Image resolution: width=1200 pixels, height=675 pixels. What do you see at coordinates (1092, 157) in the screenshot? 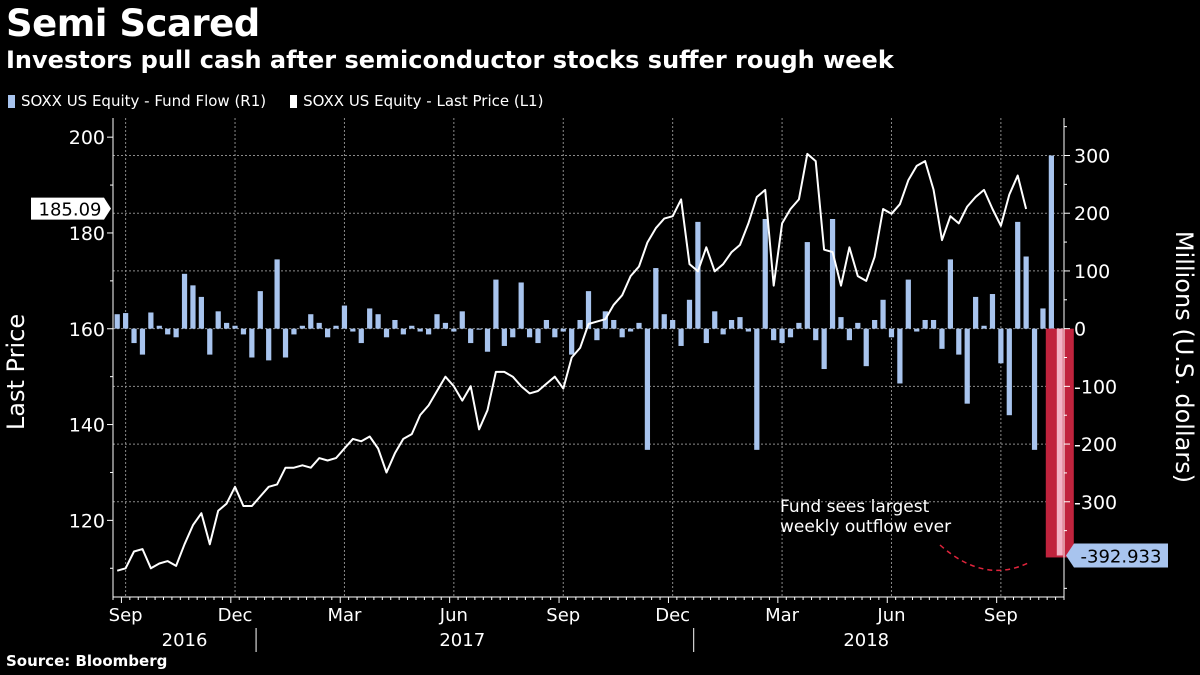
I see `right-tick-label: 300` at bounding box center [1092, 157].